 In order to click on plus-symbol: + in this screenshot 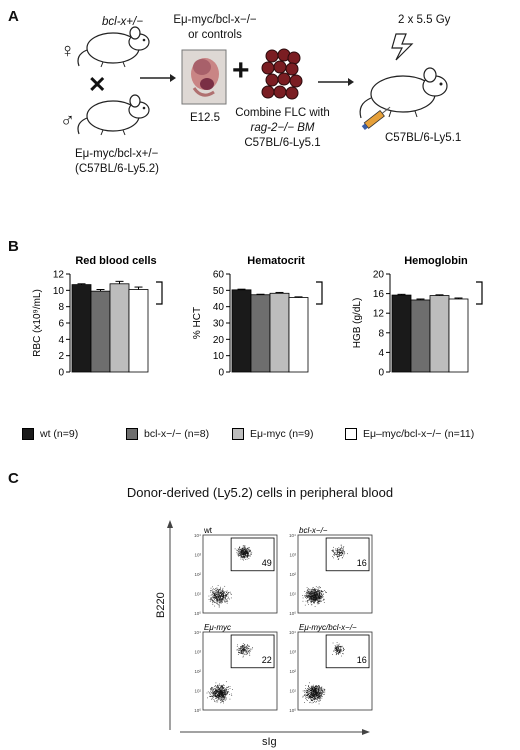, I will do `click(241, 70)`.